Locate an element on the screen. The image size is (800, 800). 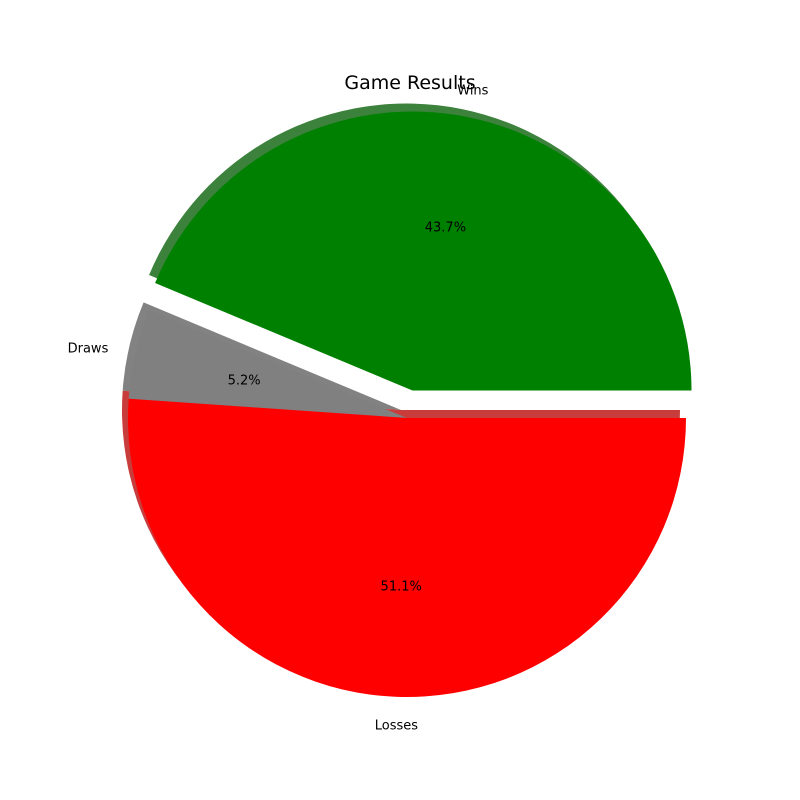
pie-value-wins: 43.7% is located at coordinates (445, 227).